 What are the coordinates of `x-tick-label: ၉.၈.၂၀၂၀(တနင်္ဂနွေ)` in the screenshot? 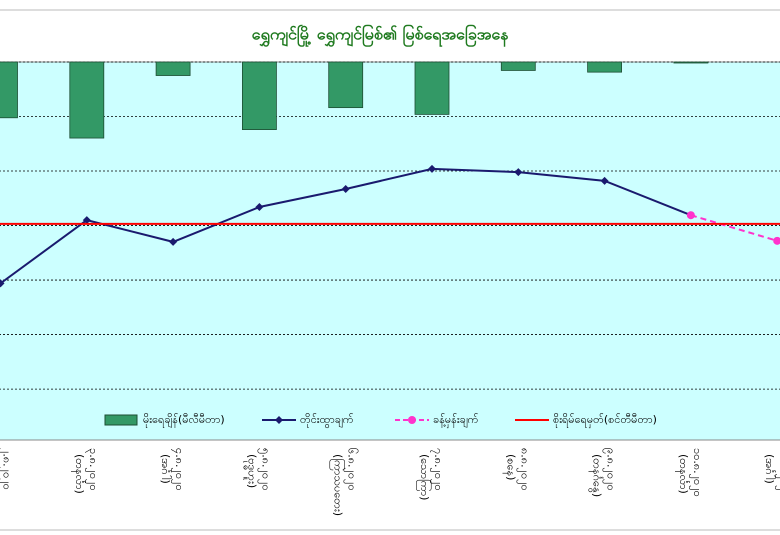 It's located at (603, 472).